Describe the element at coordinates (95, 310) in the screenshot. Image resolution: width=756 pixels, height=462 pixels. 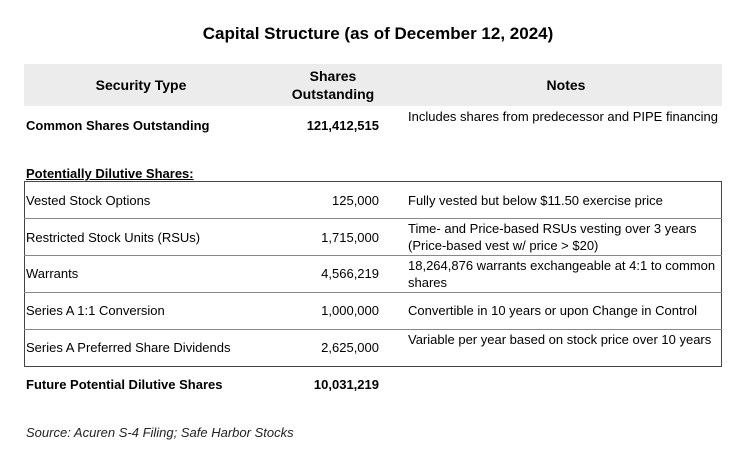
I see `table-row-label: Series A 1:1 Conversion` at that location.